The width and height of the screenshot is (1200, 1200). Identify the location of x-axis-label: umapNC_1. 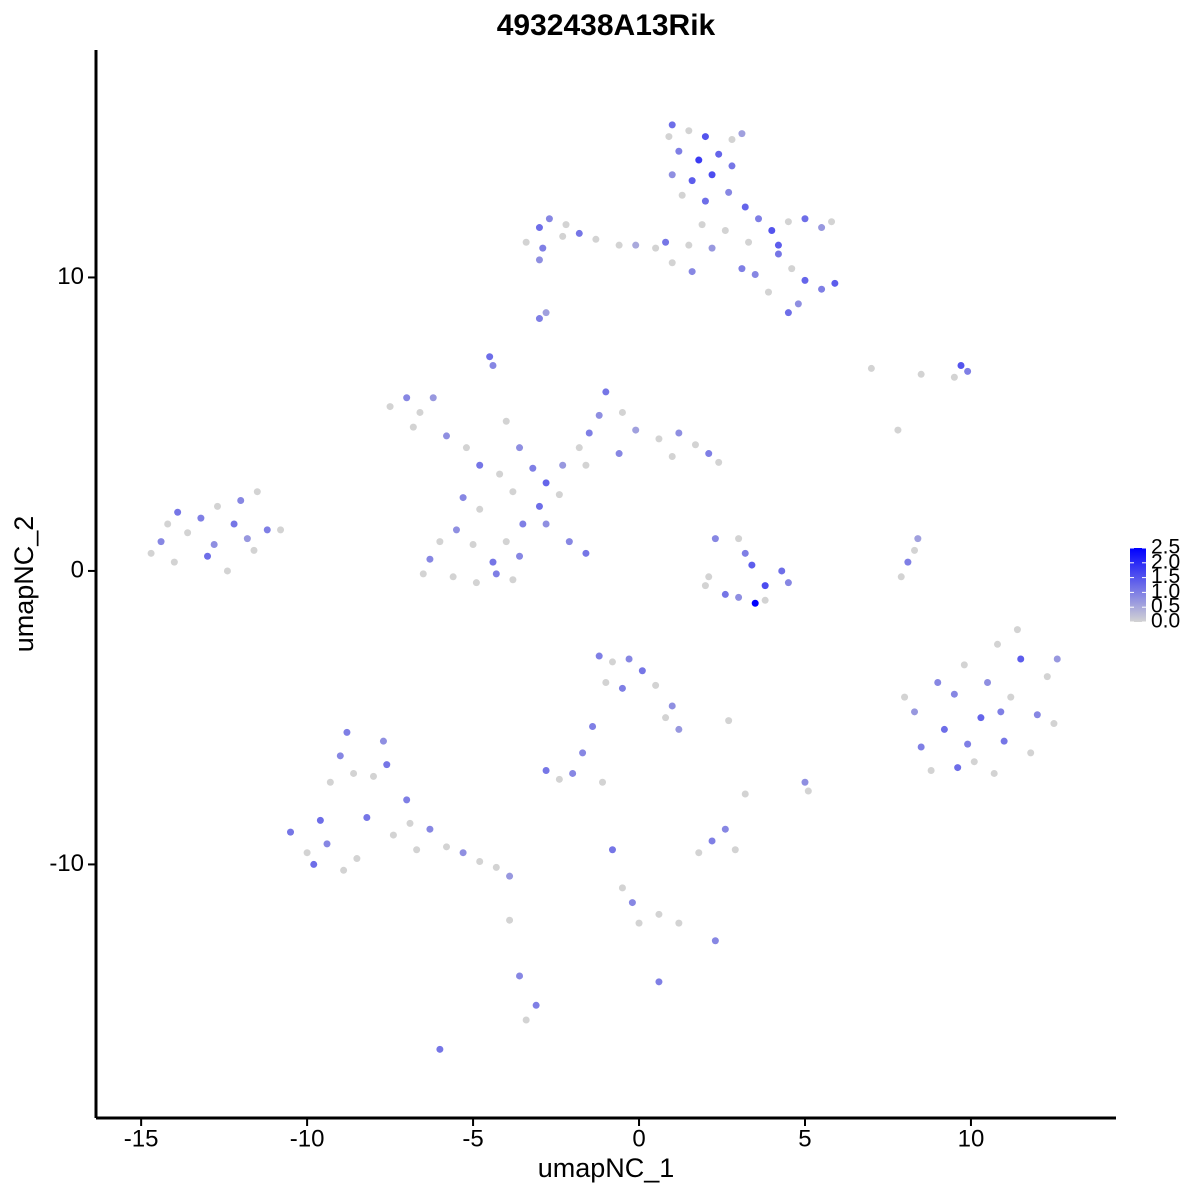
(606, 1168).